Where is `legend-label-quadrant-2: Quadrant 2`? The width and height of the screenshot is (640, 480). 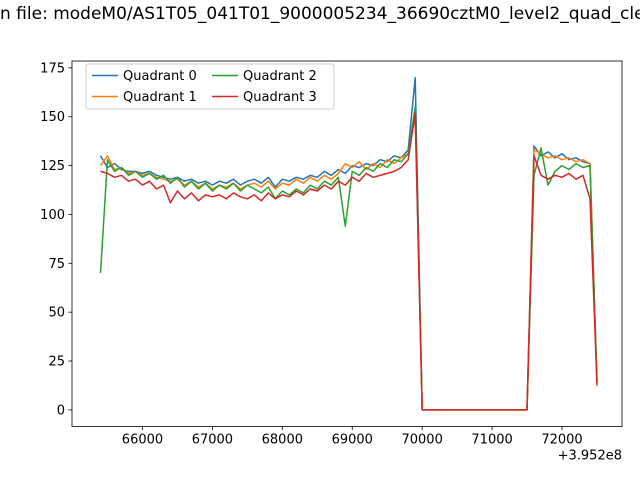 legend-label-quadrant-2: Quadrant 2 is located at coordinates (280, 76).